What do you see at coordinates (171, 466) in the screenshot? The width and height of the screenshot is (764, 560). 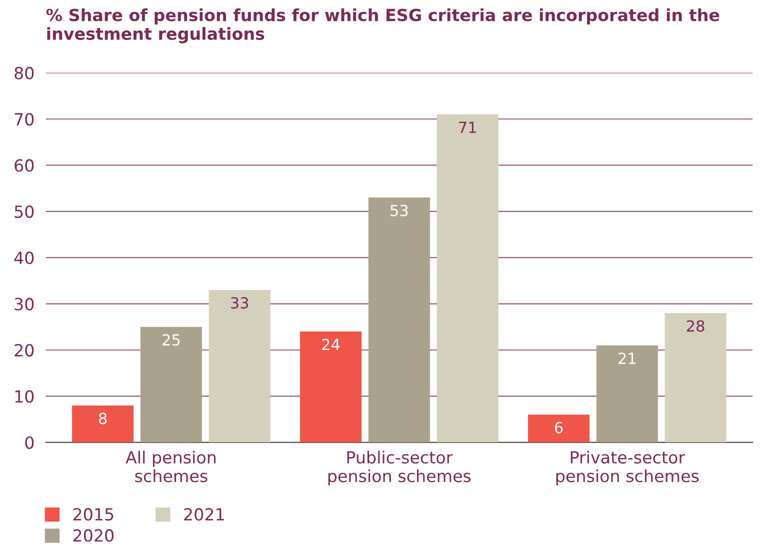 I see `x-tick-label: All pension schemes` at bounding box center [171, 466].